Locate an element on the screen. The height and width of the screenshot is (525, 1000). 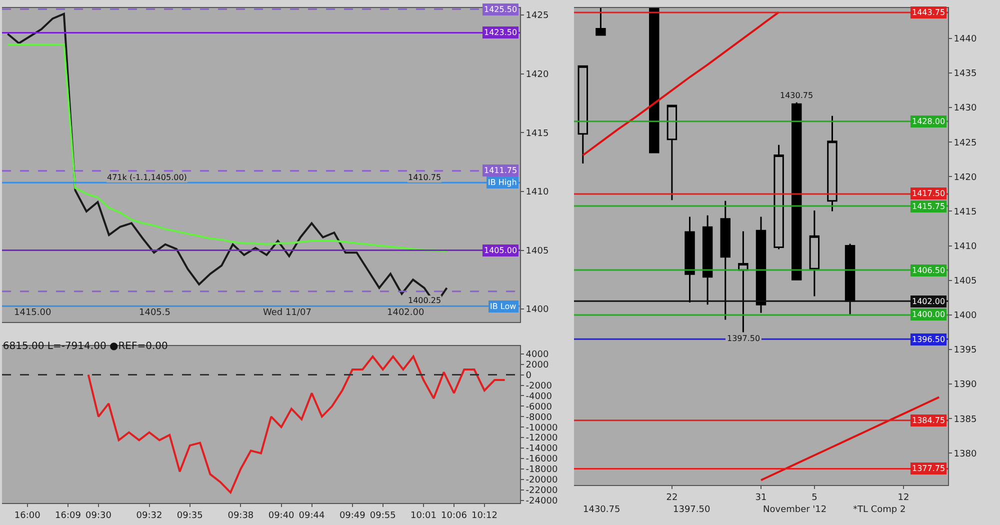
x-tick-label: 16:00 is located at coordinates (27, 515).